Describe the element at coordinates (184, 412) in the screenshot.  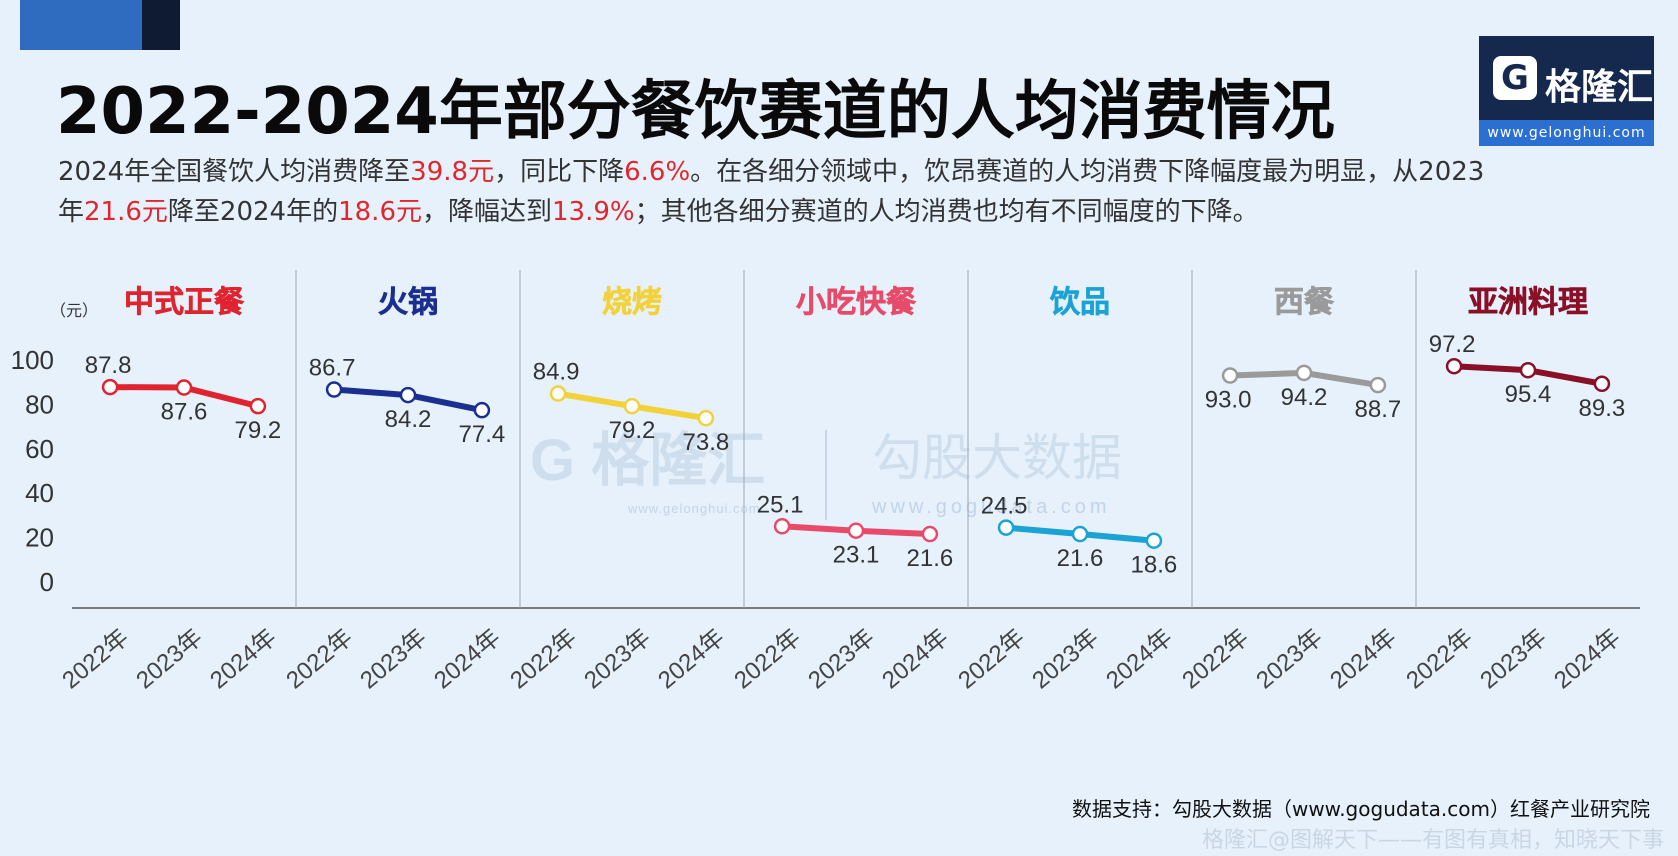
I see `data-label: 87.6` at that location.